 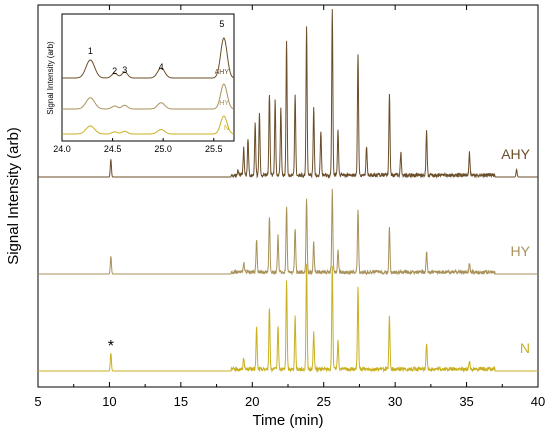 I want to click on inset-x-tick-label: 25.0, so click(x=163, y=149).